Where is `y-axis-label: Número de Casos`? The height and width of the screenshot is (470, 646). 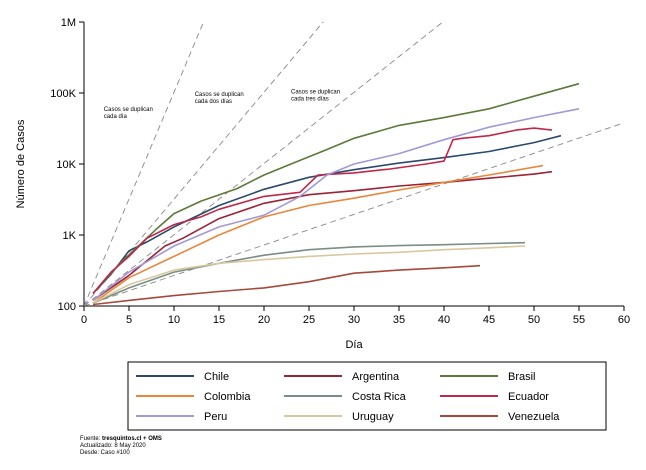
y-axis-label: Número de Casos is located at coordinates (21, 163).